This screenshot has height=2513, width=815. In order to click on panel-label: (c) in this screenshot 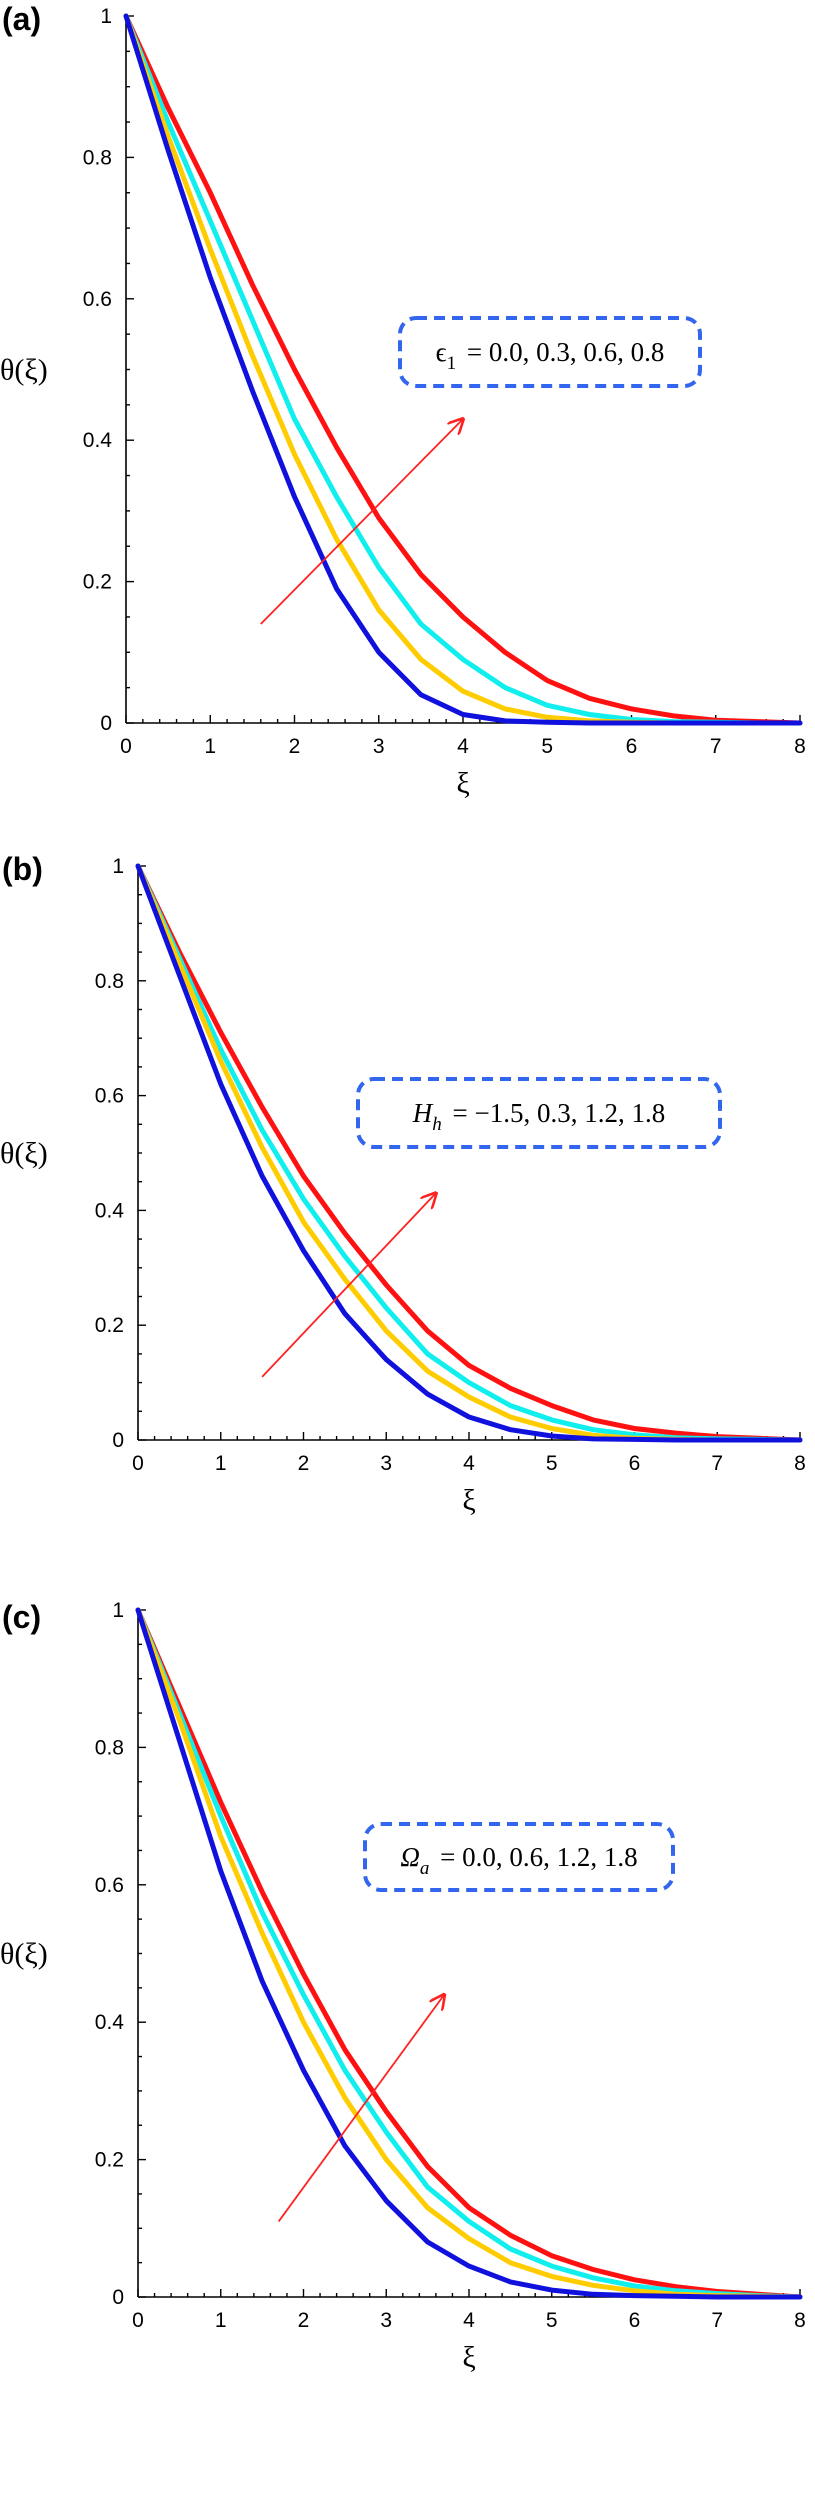, I will do `click(21, 1617)`.